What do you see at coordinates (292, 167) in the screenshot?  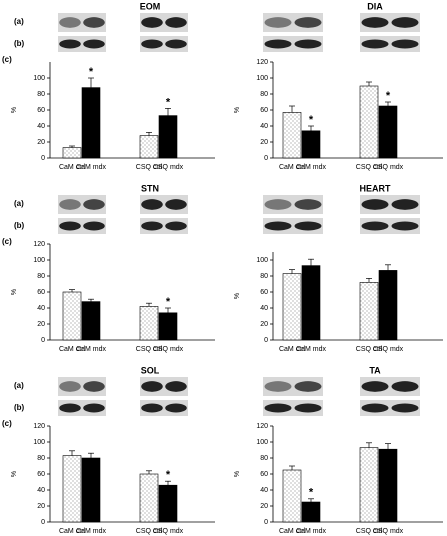 I see `x-tick-label: CaM ctrl` at bounding box center [292, 167].